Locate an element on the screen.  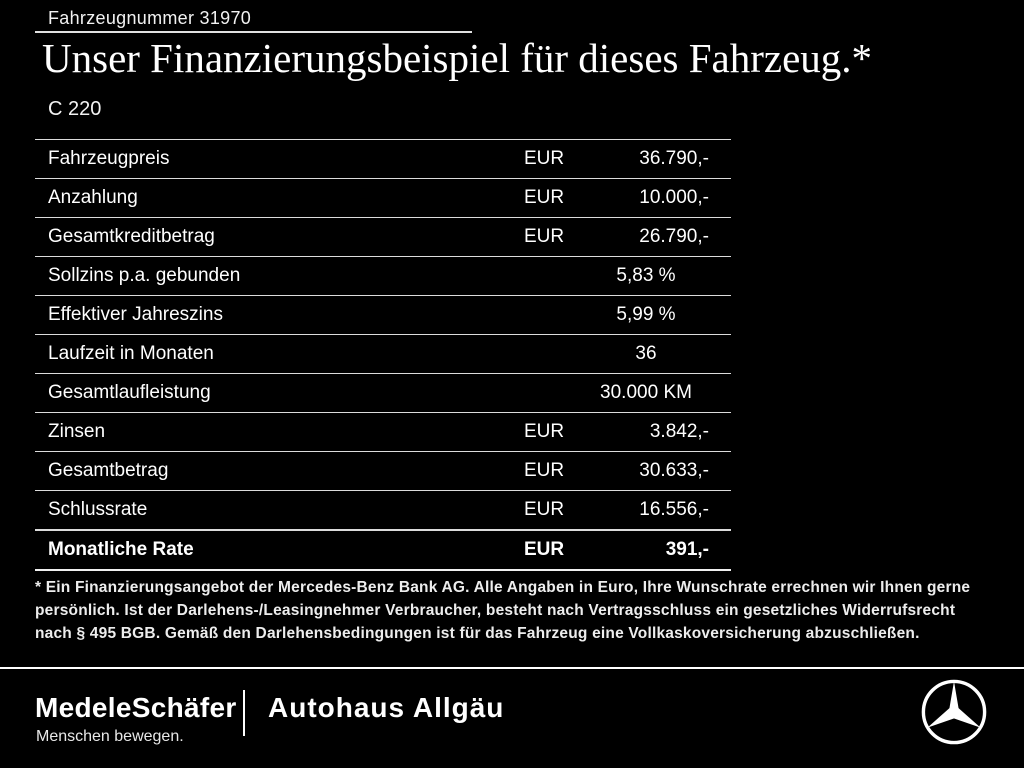
vehicle-number-underline is located at coordinates (253, 32).